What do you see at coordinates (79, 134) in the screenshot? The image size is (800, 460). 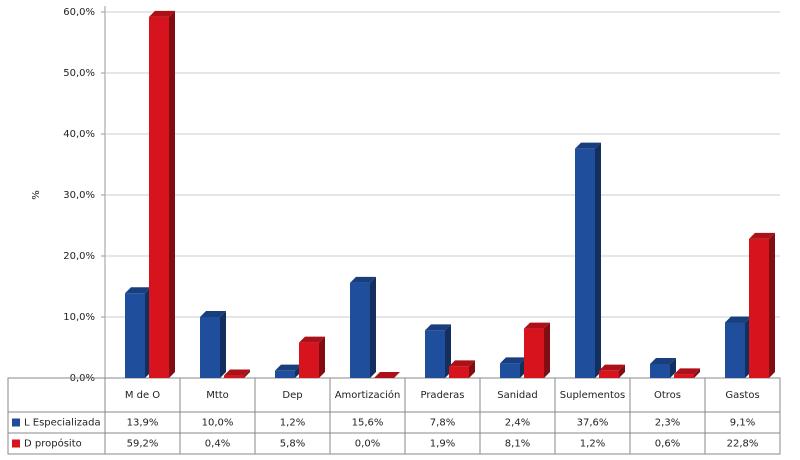 I see `y-tick-label: 40,0%` at bounding box center [79, 134].